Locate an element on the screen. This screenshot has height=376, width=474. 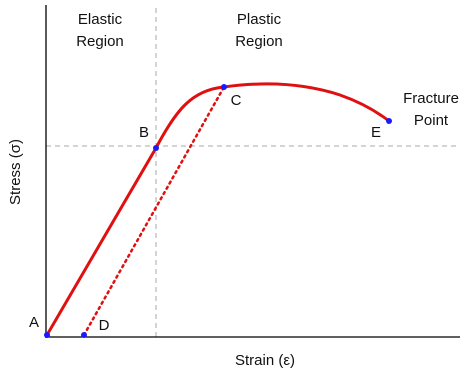
region-label: Plastic is located at coordinates (259, 19).